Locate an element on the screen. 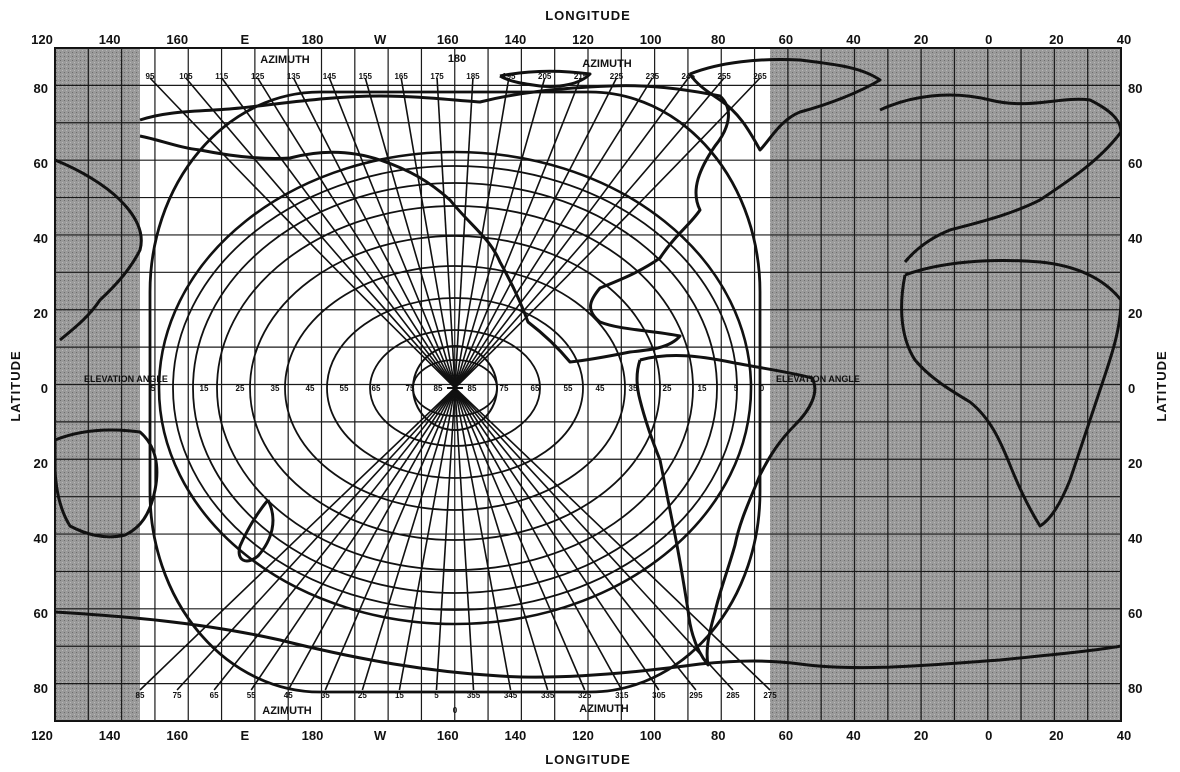 The image size is (1180, 772). elevation-tick: 5 is located at coordinates (153, 388).